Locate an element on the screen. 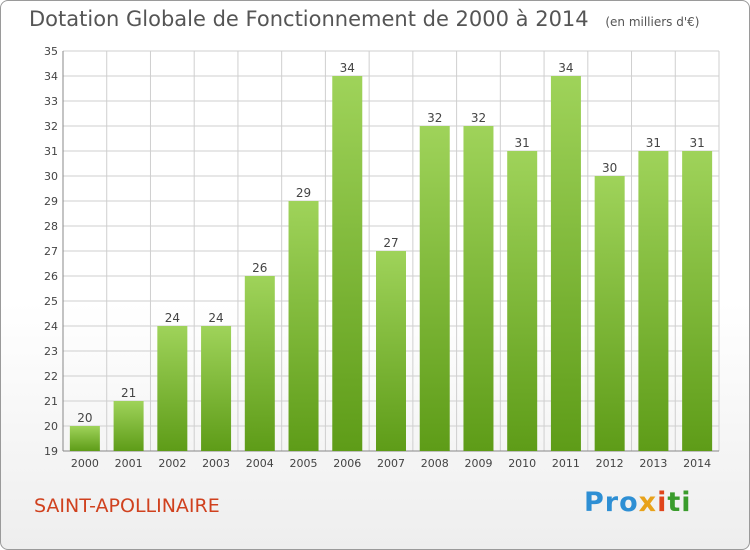  logo-part-1: Pro is located at coordinates (611, 502).